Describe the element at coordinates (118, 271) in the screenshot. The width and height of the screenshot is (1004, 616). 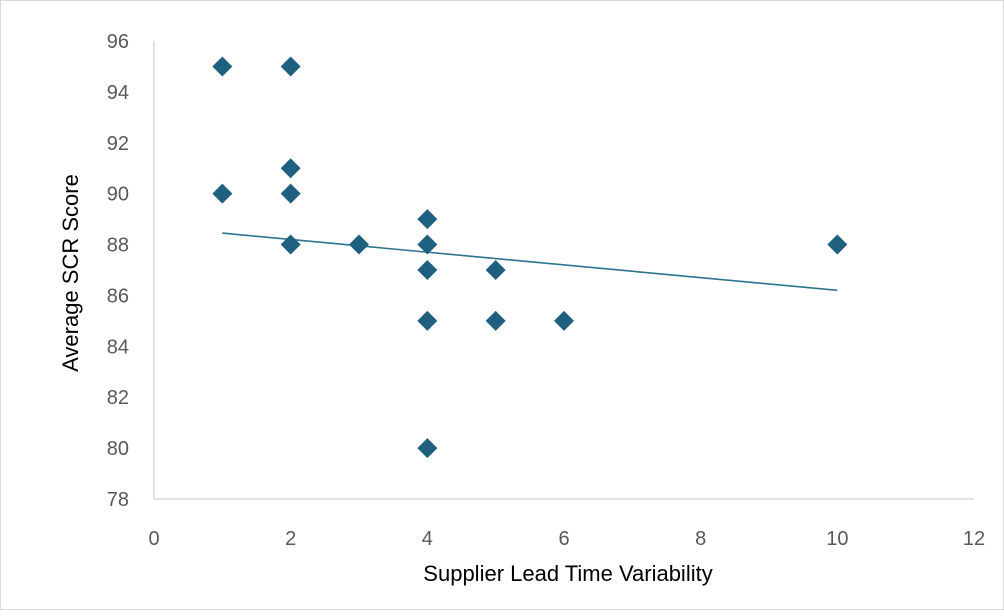
I see `y-tick-labels: 78 80 82 84 86 88 90 92 94 96` at that location.